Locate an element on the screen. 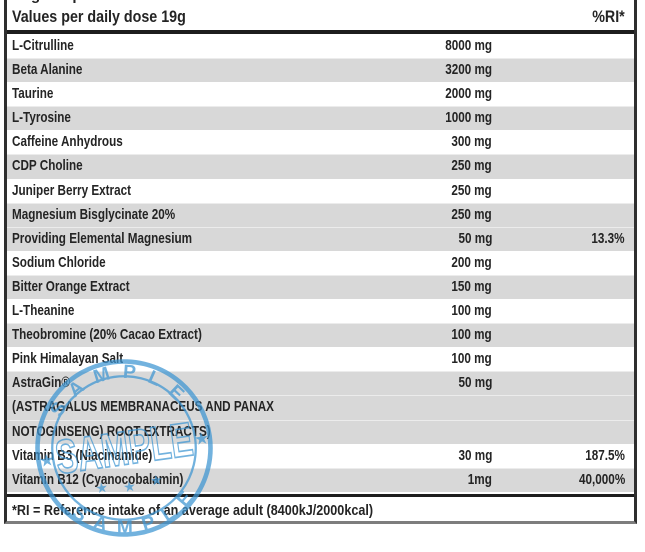 The width and height of the screenshot is (645, 552). row-ri: 13.3% is located at coordinates (608, 238).